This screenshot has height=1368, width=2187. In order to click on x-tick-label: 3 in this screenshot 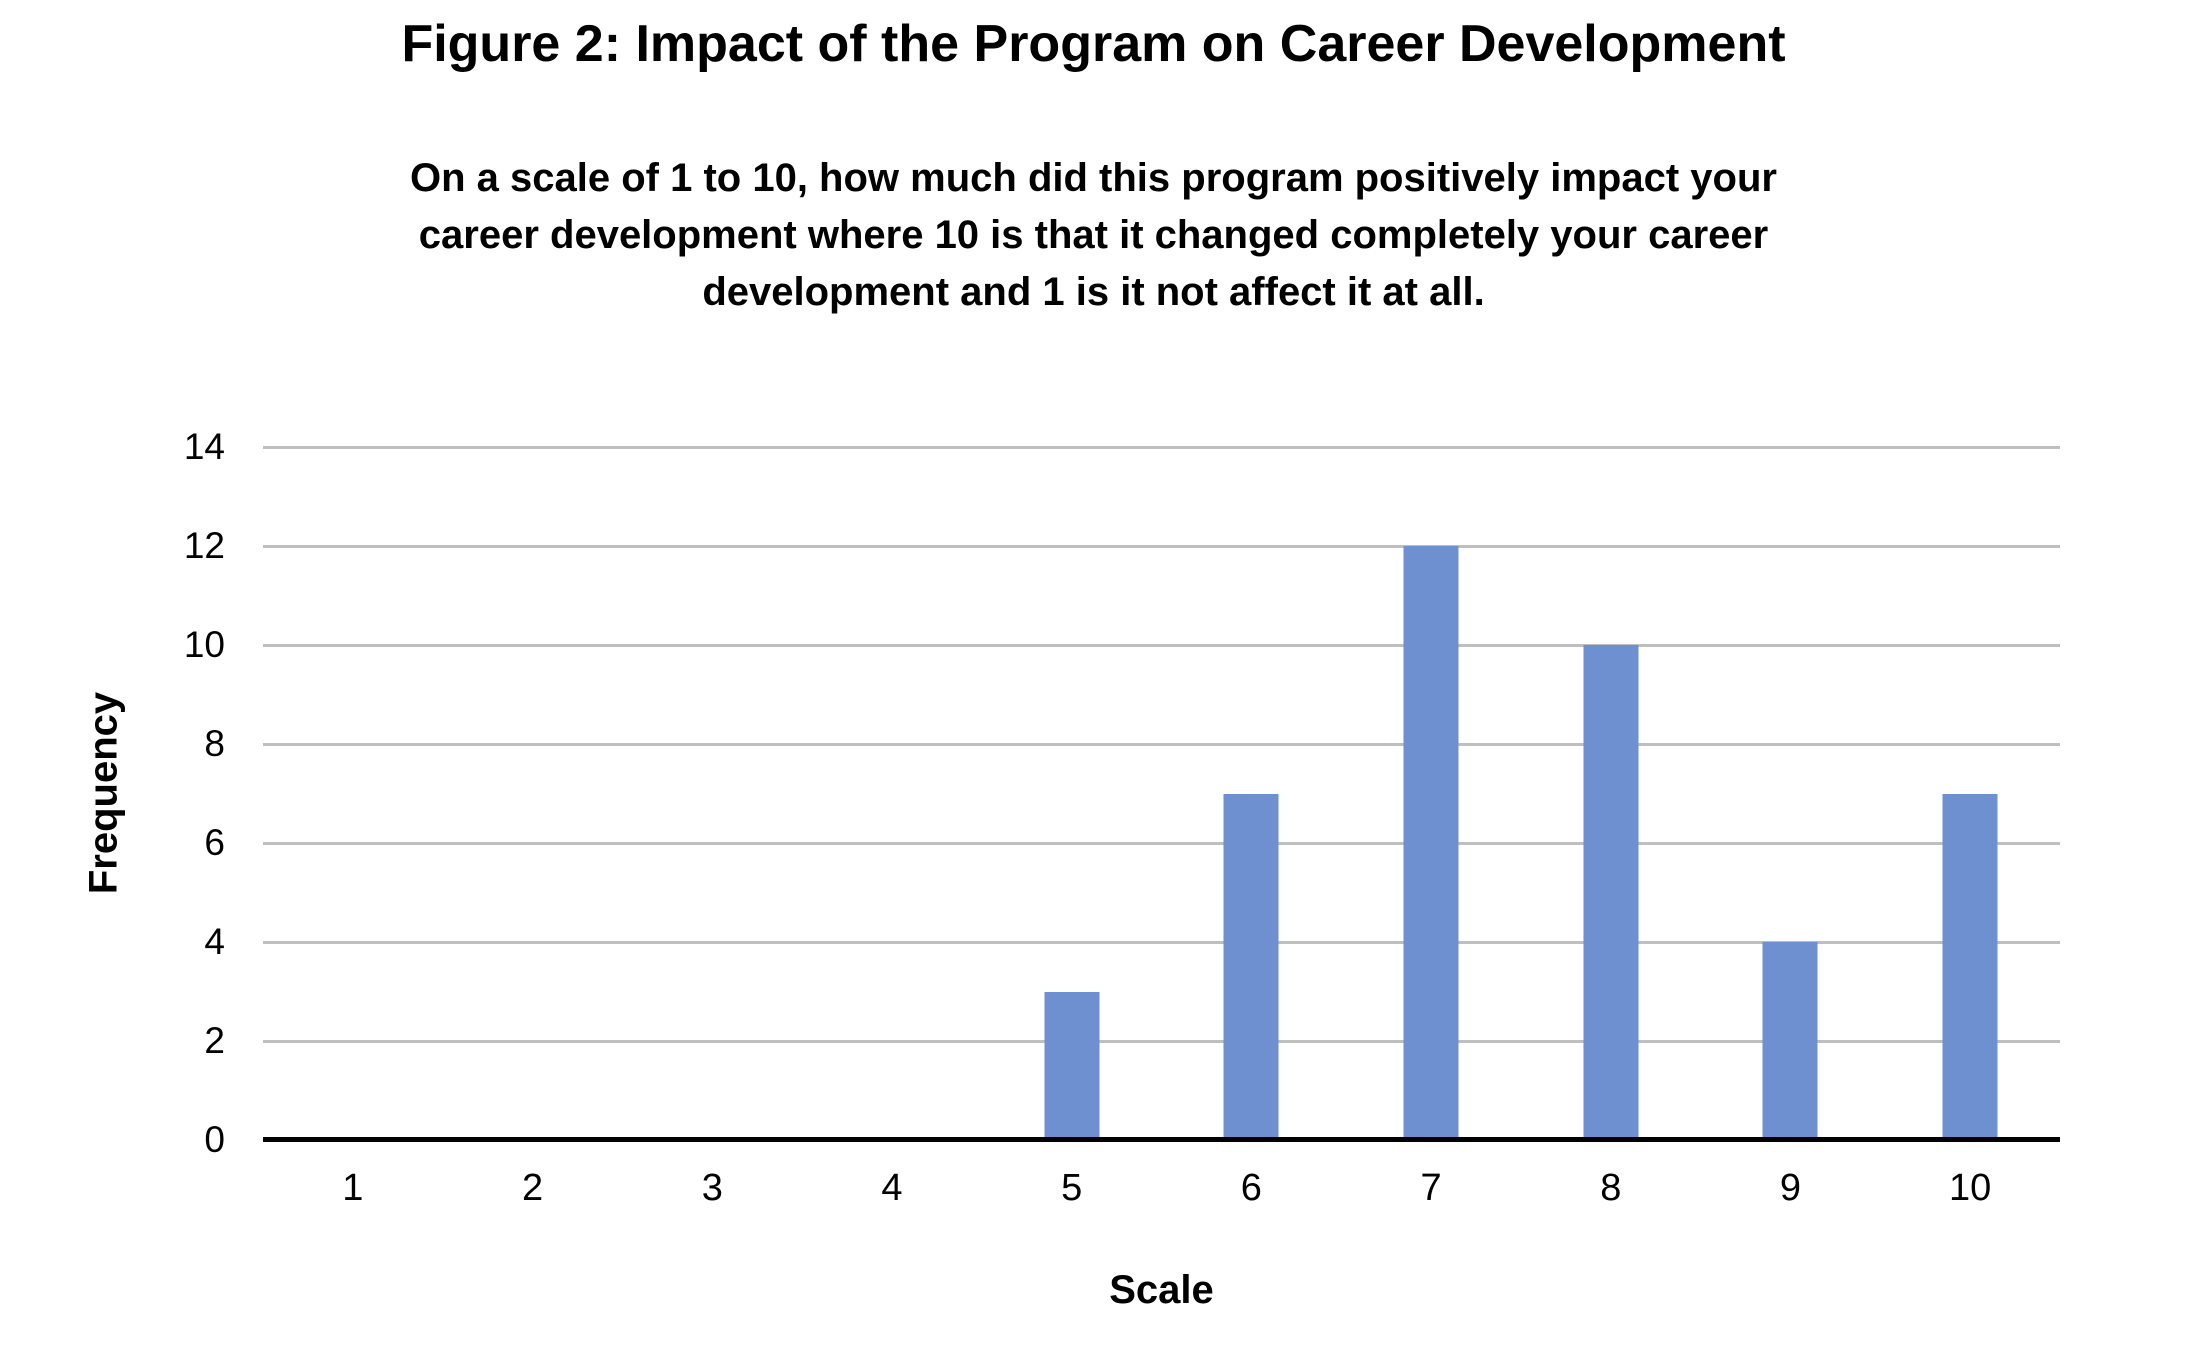, I will do `click(712, 1188)`.